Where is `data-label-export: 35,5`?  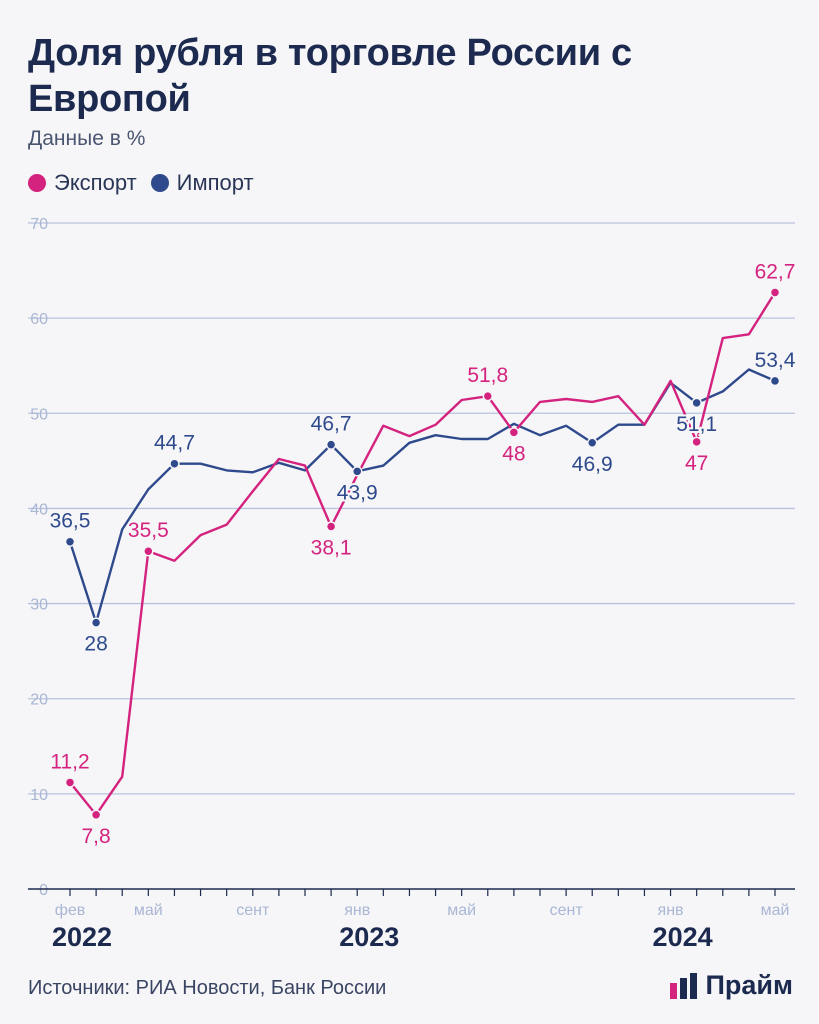
data-label-export: 35,5 is located at coordinates (148, 530).